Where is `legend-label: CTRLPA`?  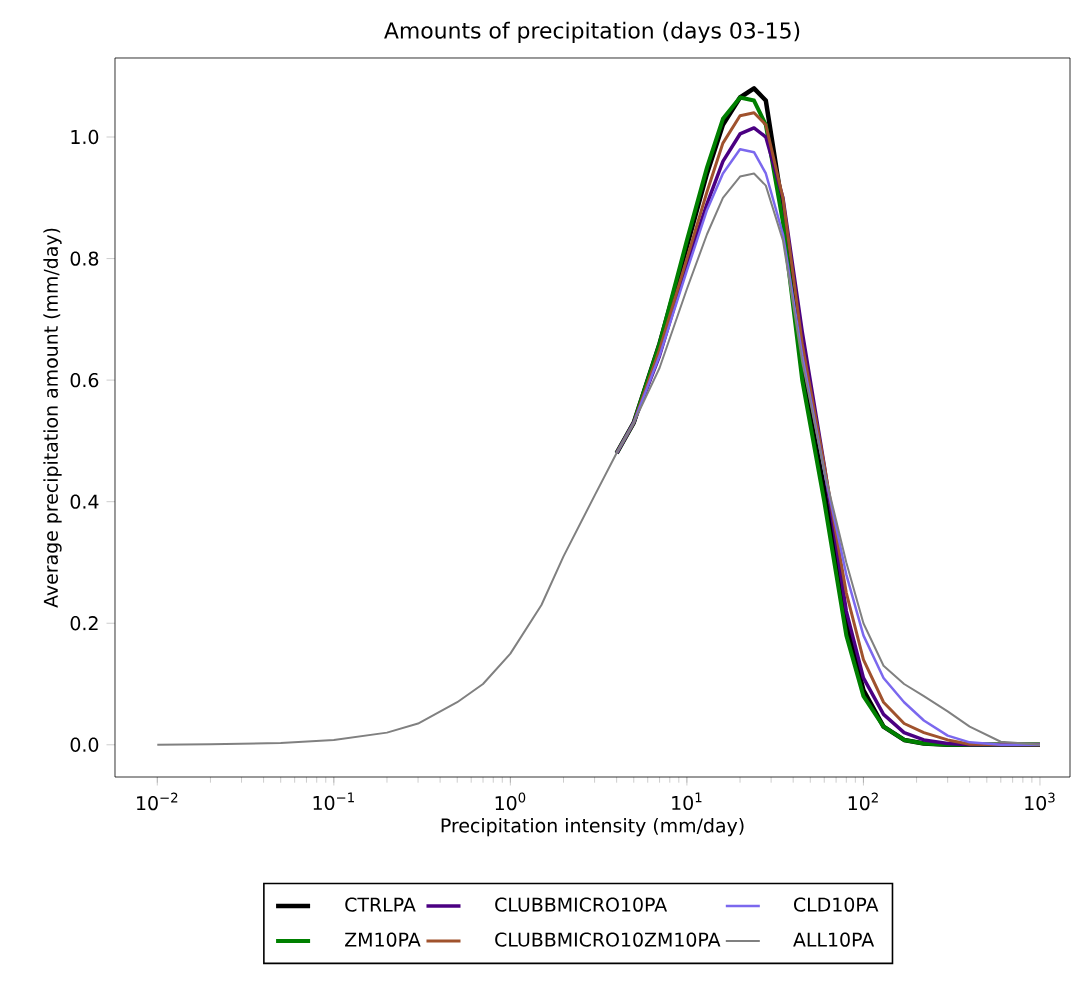 legend-label: CTRLPA is located at coordinates (380, 904).